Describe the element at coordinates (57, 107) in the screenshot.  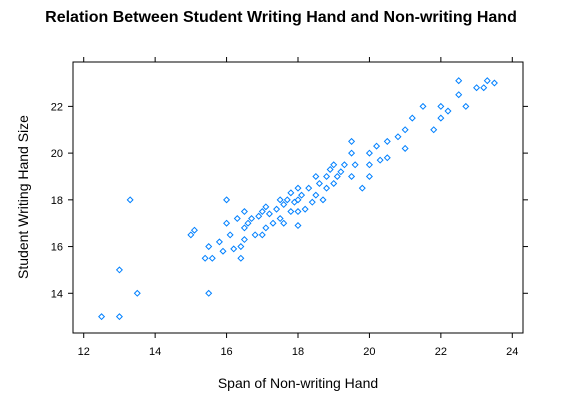
I see `y-tick-label: 22` at that location.